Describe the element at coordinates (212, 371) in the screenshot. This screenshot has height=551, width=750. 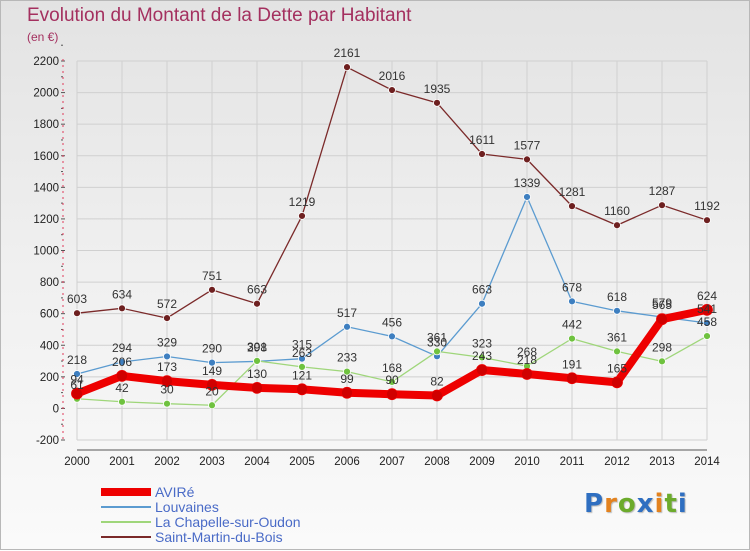
I see `data-label: 149` at that location.